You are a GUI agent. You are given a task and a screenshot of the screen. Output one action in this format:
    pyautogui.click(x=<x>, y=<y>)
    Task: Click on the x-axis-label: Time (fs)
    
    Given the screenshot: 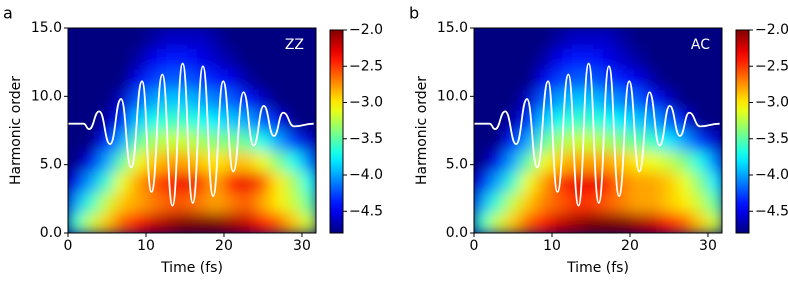 What is the action you would take?
    pyautogui.click(x=191, y=268)
    